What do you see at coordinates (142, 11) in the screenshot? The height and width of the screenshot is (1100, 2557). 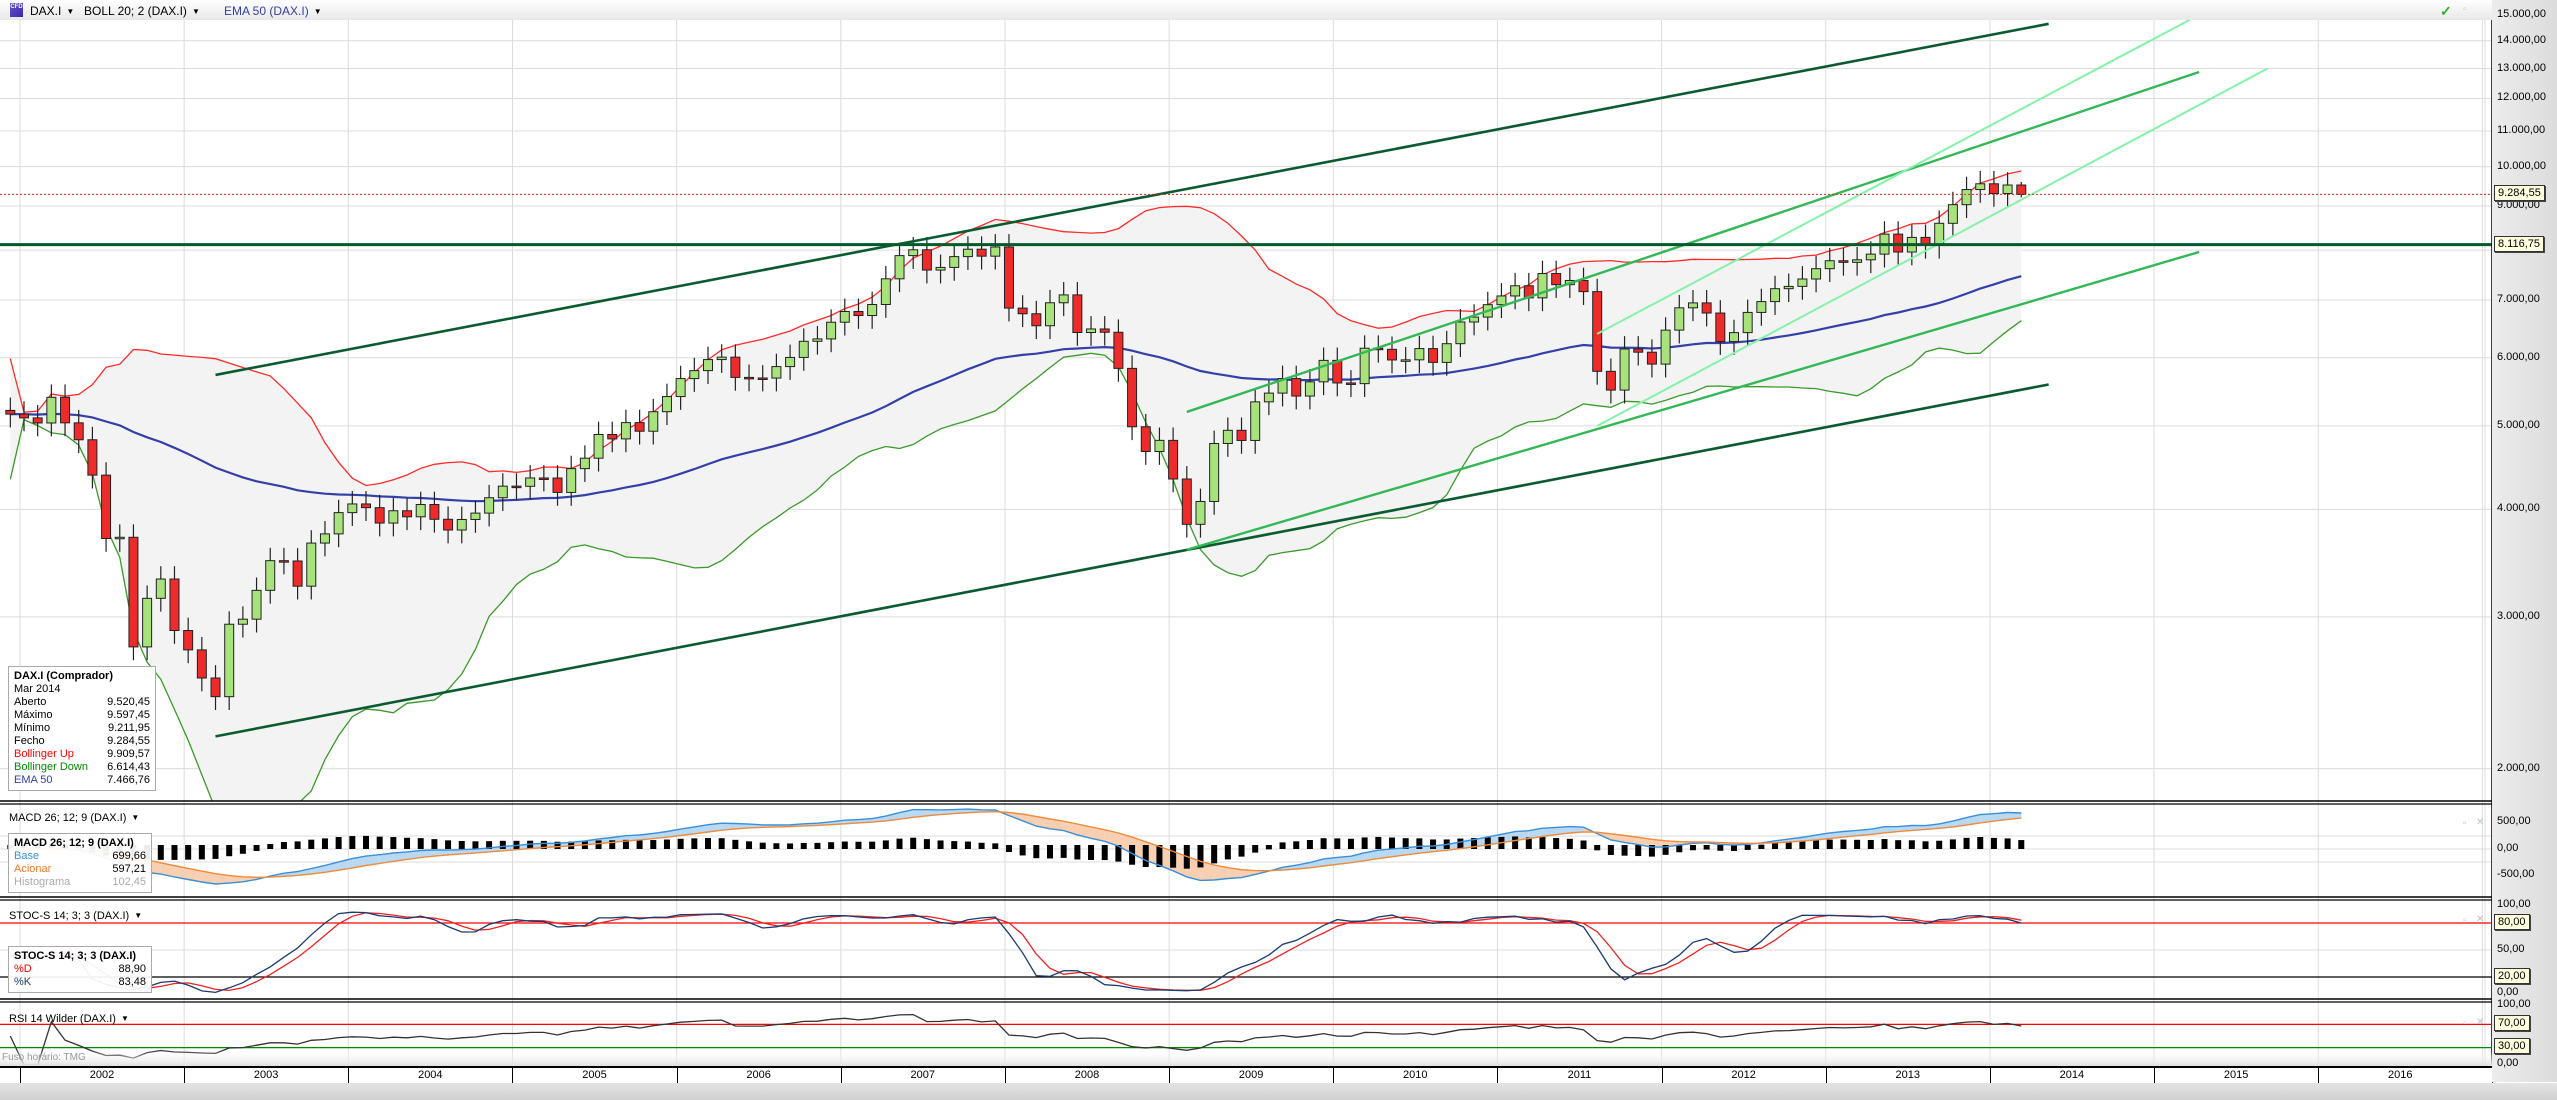 I see `bollinger-dropdown: BOLL 20; 2 (DAX.I) ▼` at bounding box center [142, 11].